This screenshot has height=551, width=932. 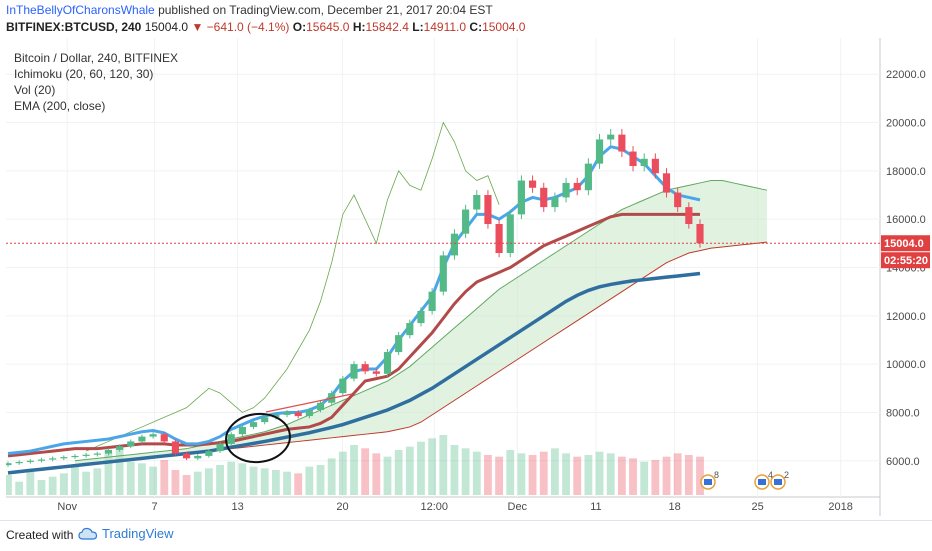 What do you see at coordinates (258, 438) in the screenshot?
I see `drawn-ellipse` at bounding box center [258, 438].